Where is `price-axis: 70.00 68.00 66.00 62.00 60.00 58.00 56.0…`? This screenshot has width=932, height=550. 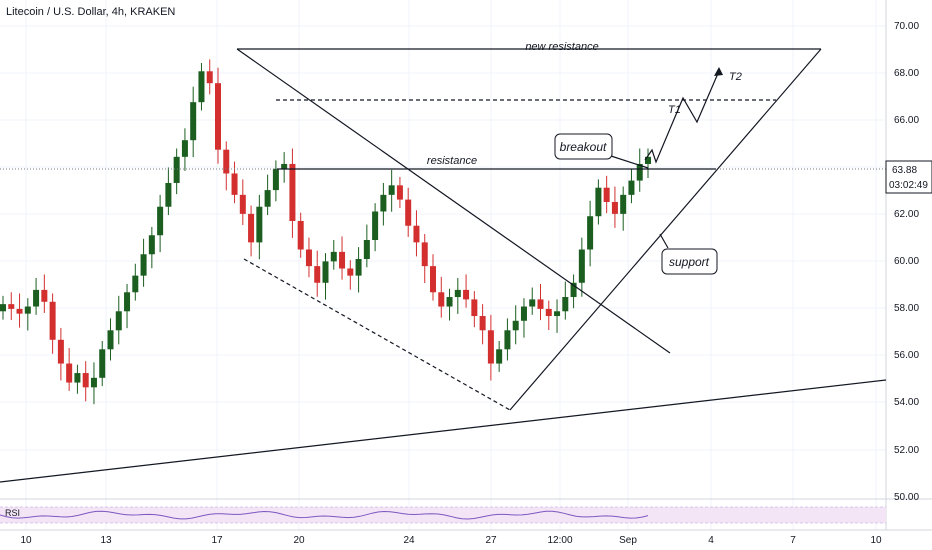 price-axis: 70.00 68.00 66.00 62.00 60.00 58.00 56.0… is located at coordinates (906, 262).